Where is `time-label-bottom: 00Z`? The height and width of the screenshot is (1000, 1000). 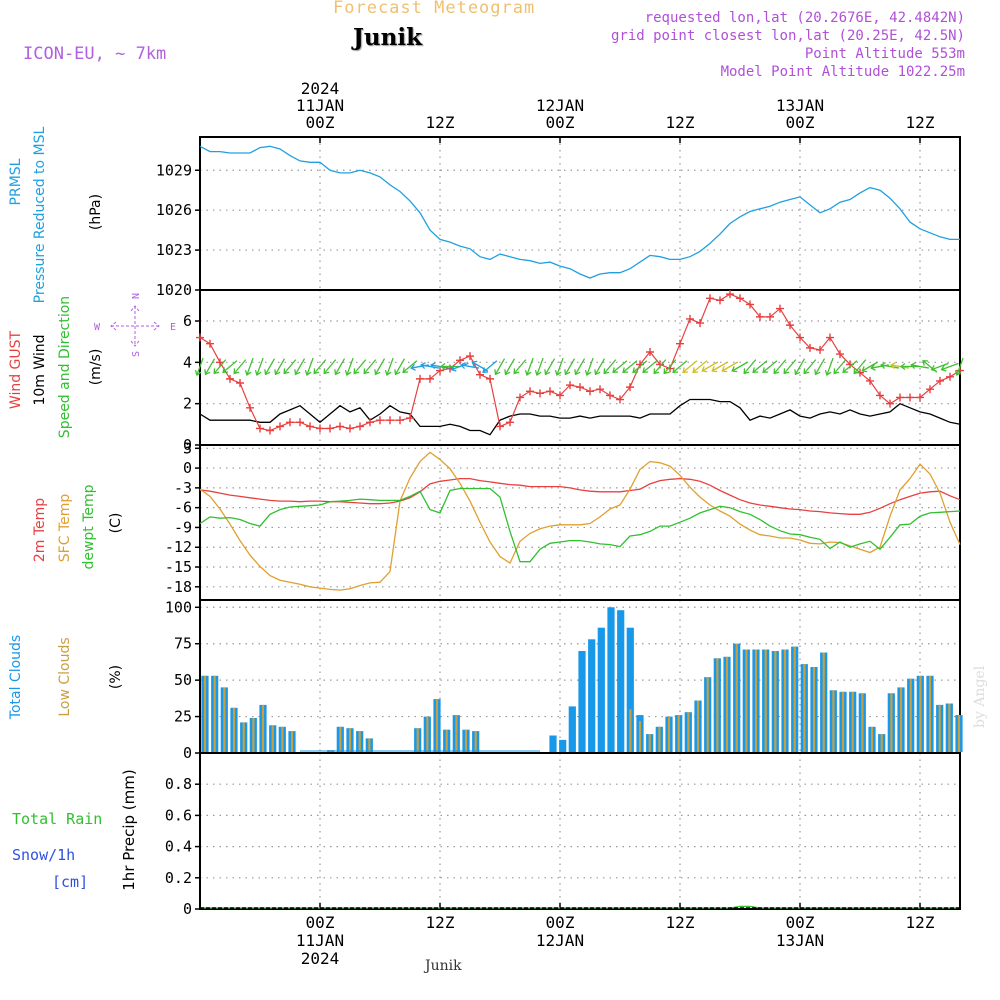
time-label-bottom: 00Z is located at coordinates (560, 922).